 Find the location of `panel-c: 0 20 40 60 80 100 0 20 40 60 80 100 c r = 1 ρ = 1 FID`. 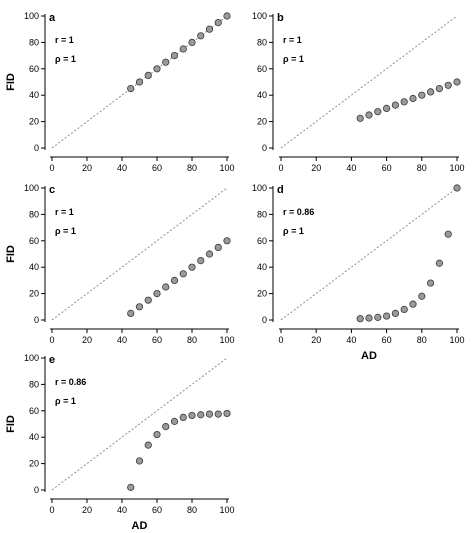

panel-c: 0 20 40 60 80 100 0 20 40 60 80 100 c r = 1 ρ = 1 FID is located at coordinates (120, 264).